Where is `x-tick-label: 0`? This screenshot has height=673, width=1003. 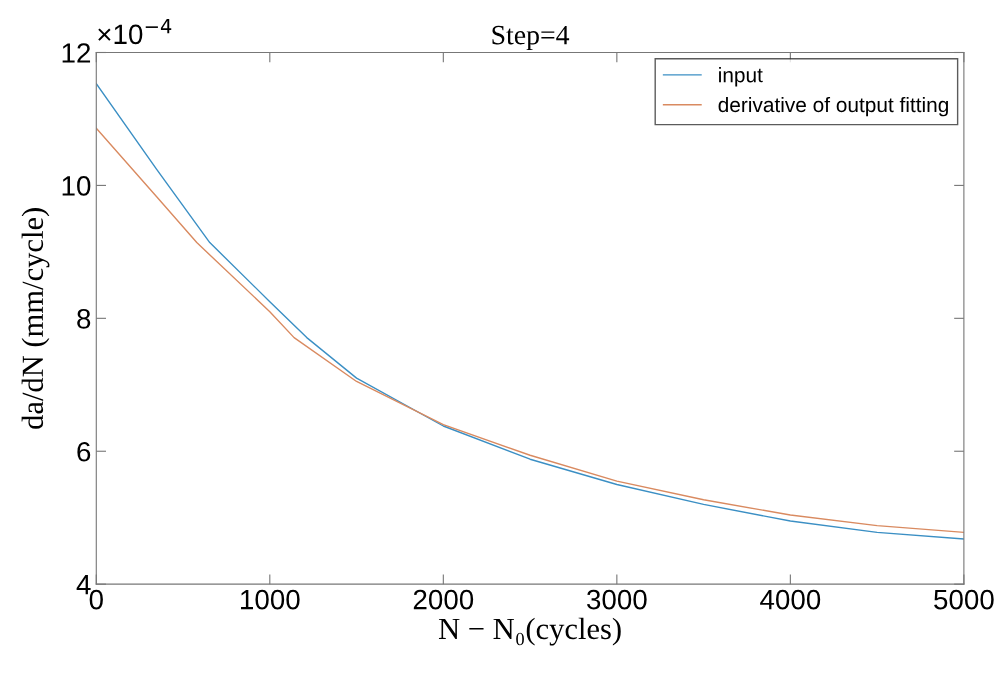
x-tick-label: 0 is located at coordinates (96, 599).